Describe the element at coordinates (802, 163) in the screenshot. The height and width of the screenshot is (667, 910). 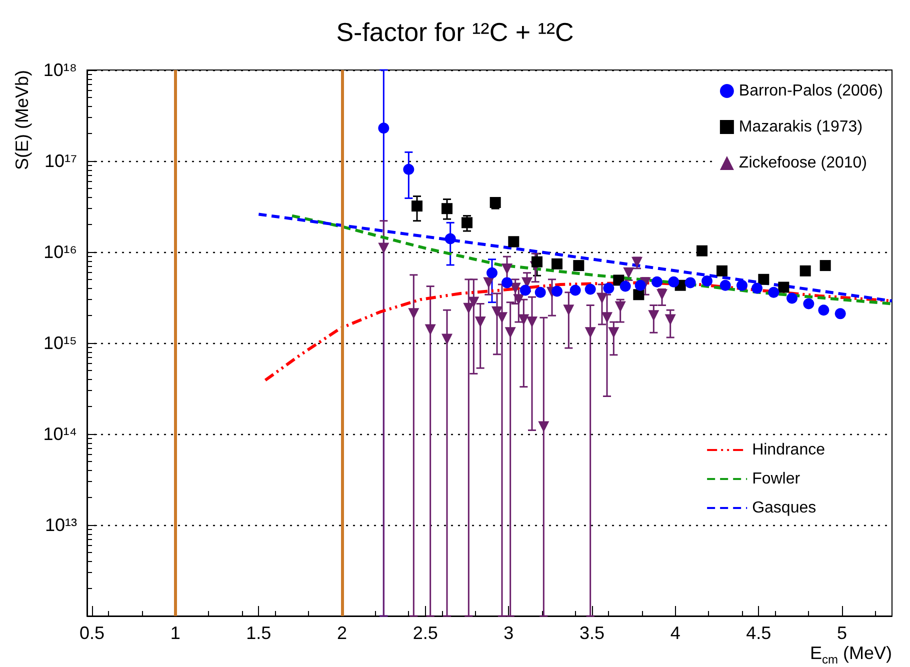
I see `legend-label: Zickefoose (2010)` at that location.